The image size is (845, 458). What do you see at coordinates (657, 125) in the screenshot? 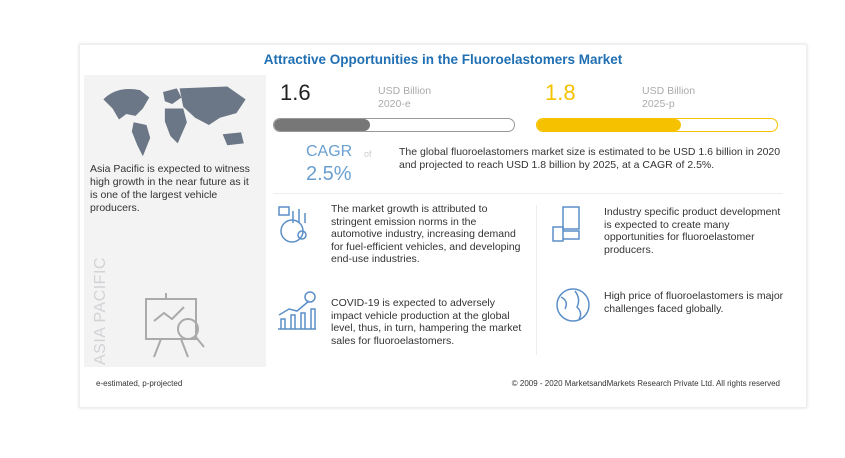
I see `market-2025-progress` at bounding box center [657, 125].